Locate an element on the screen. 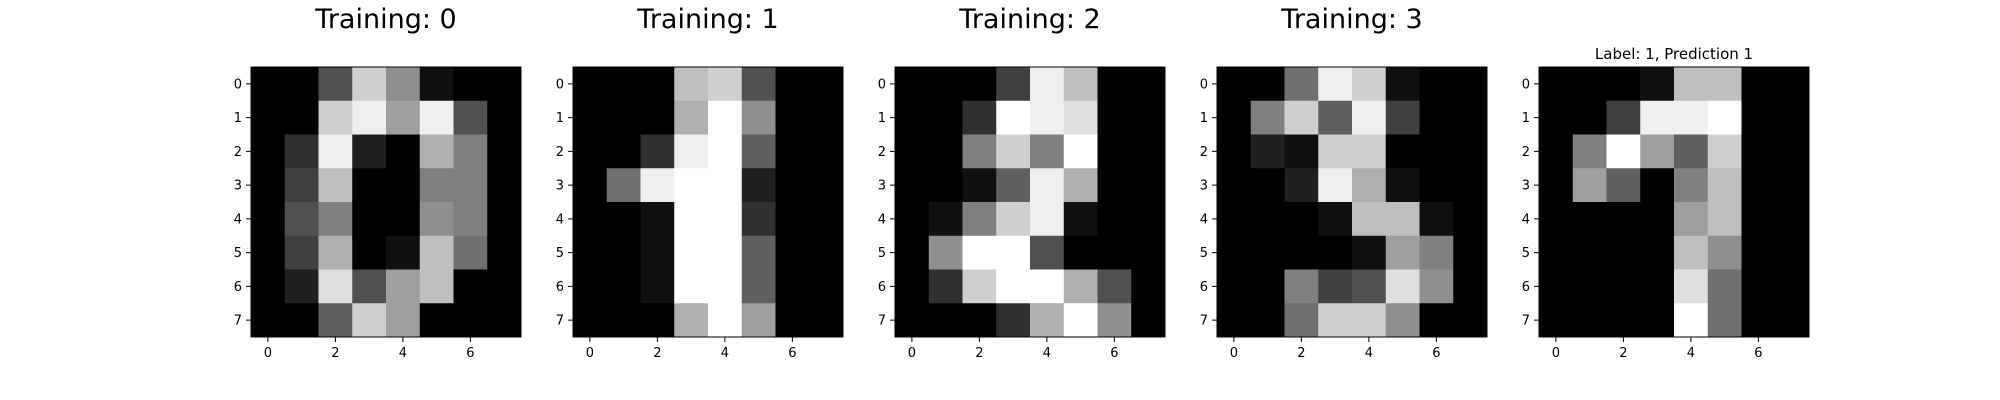  panel-title: Label: 1, Prediction 1 is located at coordinates (1674, 54).